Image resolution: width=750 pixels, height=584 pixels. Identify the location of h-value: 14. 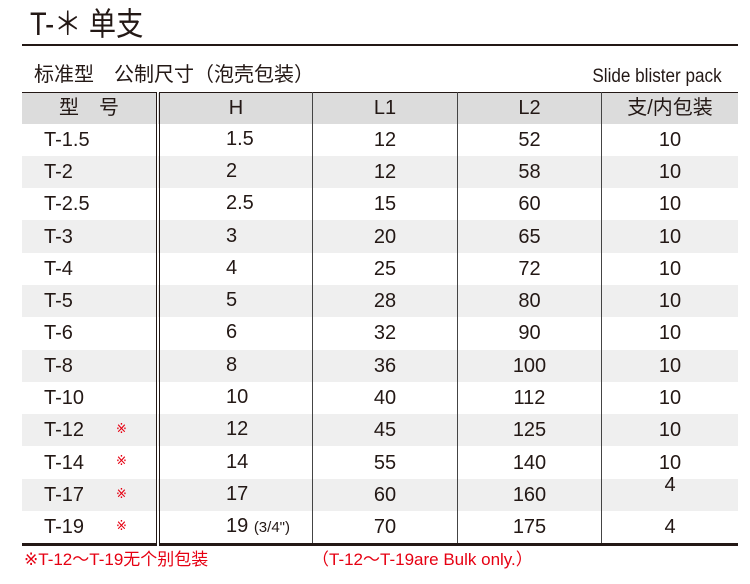
(237, 461).